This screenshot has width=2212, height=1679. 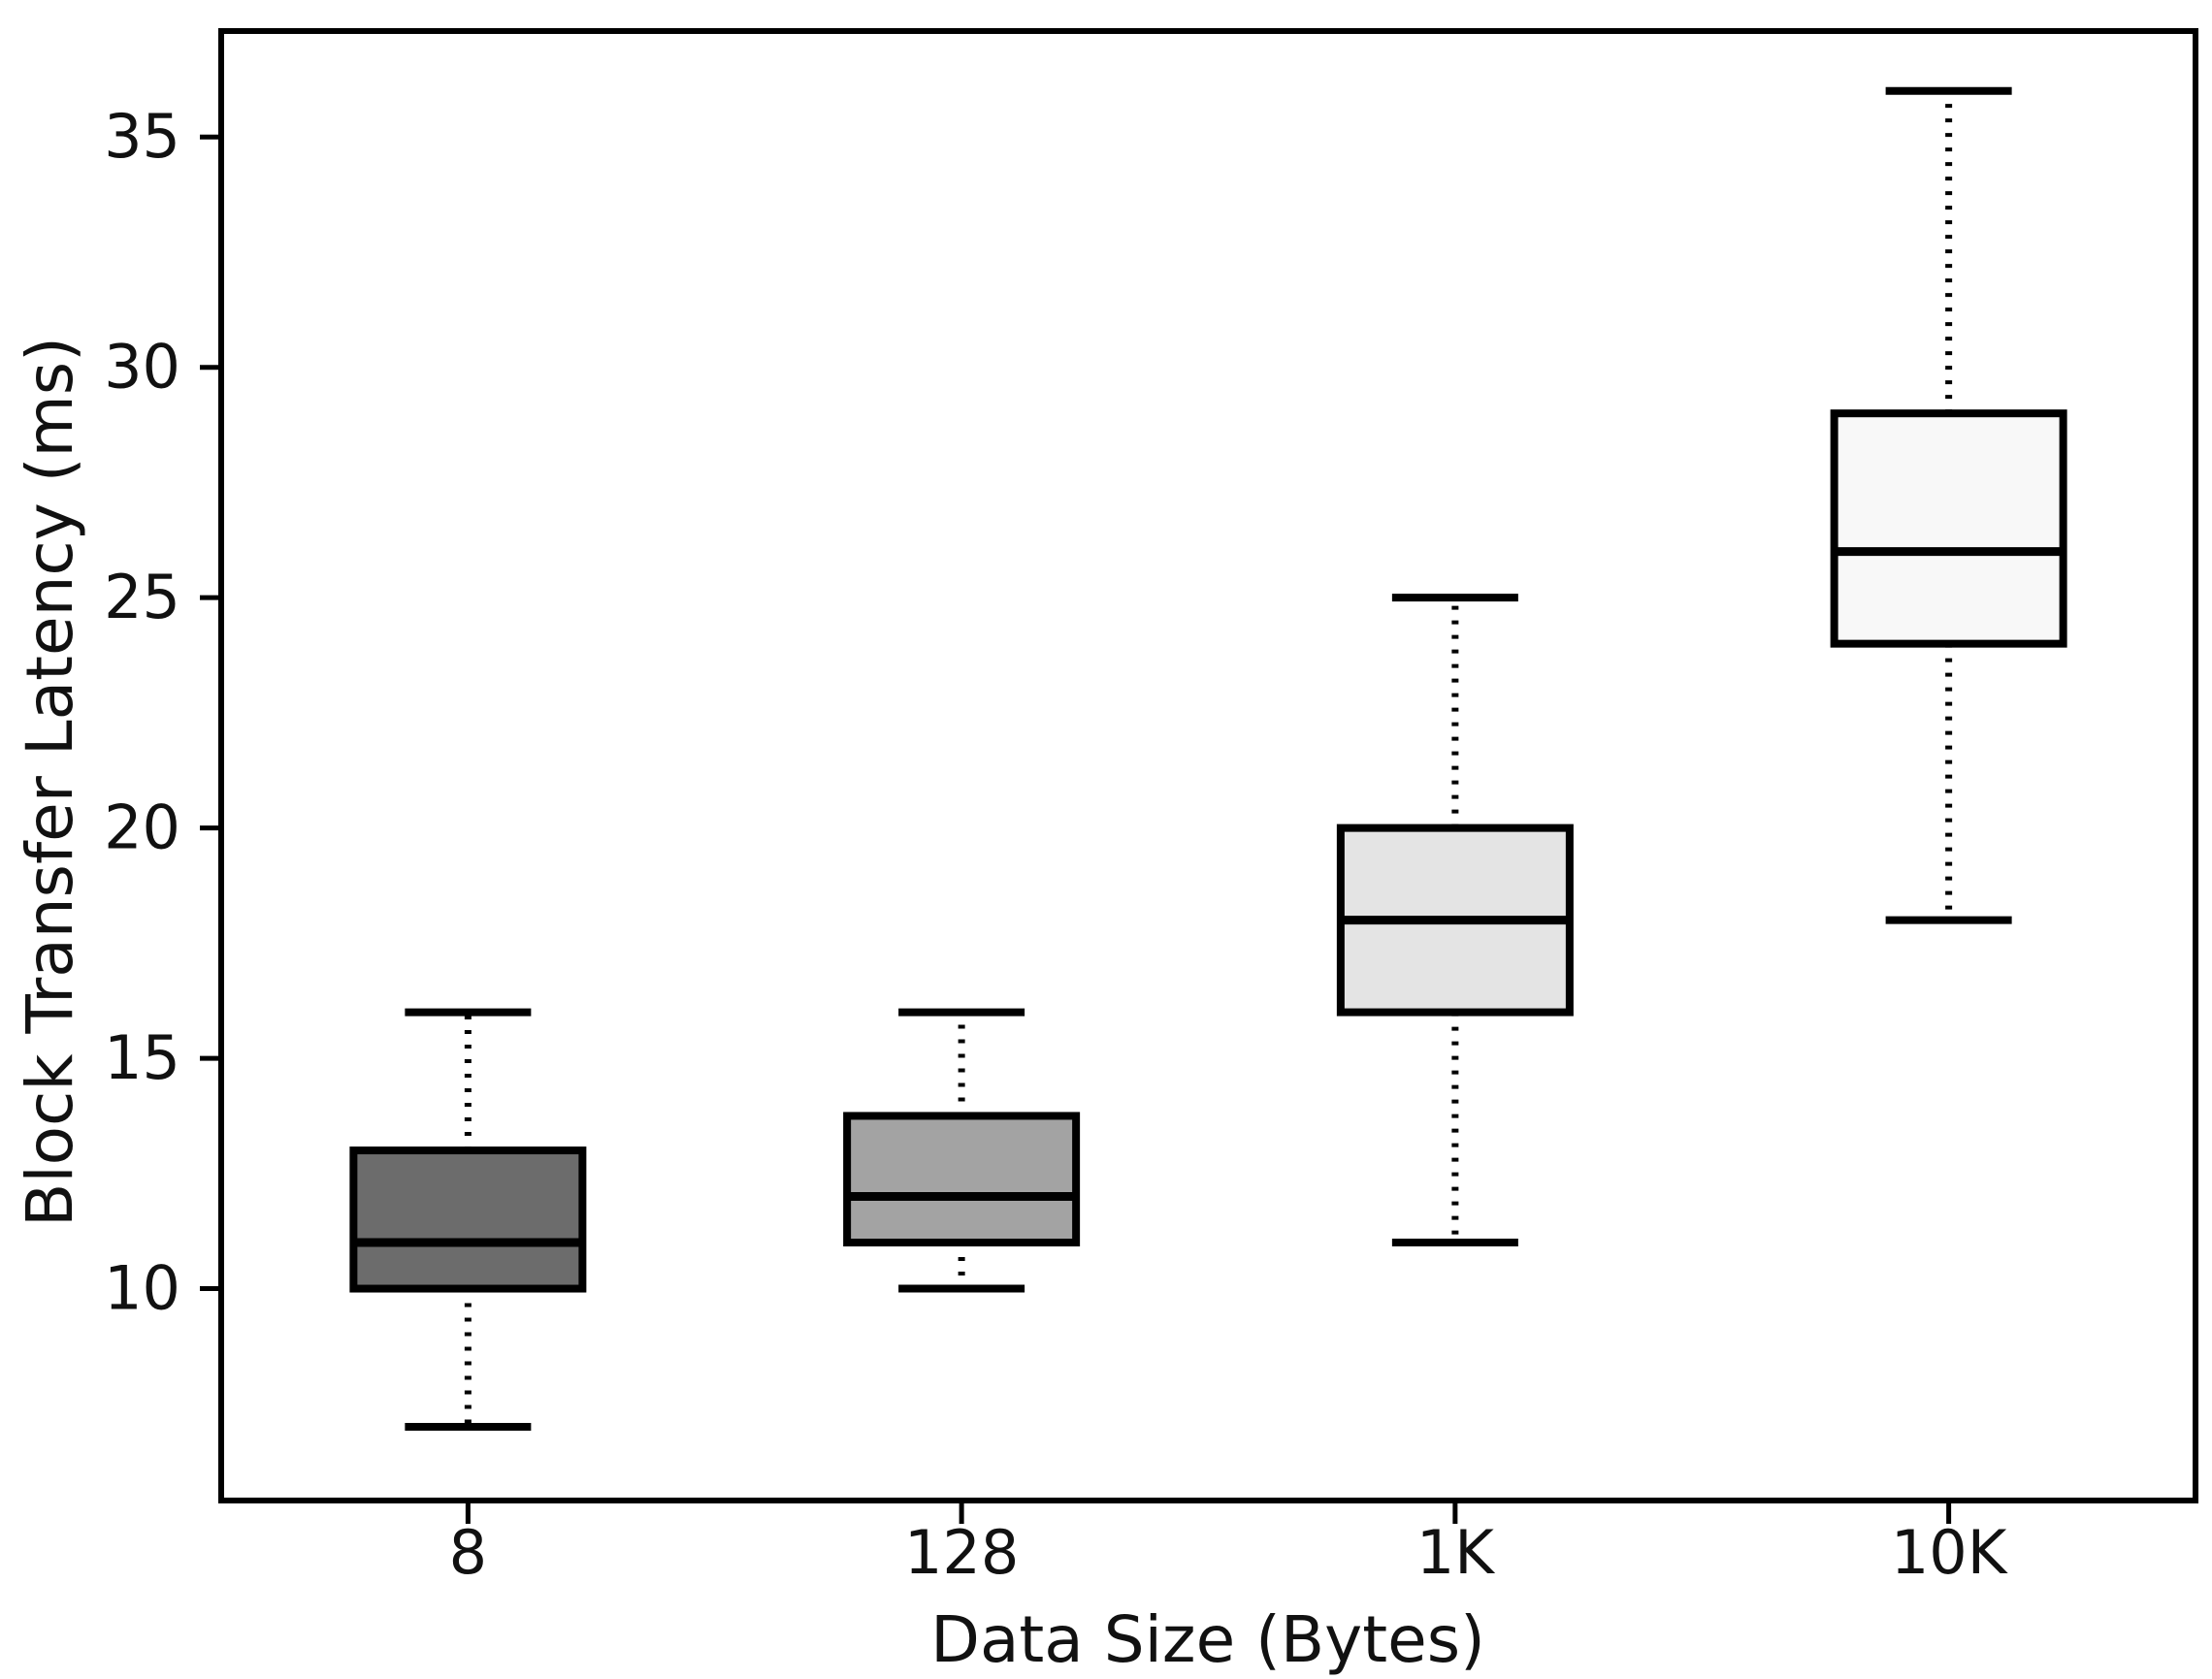 What do you see at coordinates (142, 136) in the screenshot?
I see `y-tick-label: 35` at bounding box center [142, 136].